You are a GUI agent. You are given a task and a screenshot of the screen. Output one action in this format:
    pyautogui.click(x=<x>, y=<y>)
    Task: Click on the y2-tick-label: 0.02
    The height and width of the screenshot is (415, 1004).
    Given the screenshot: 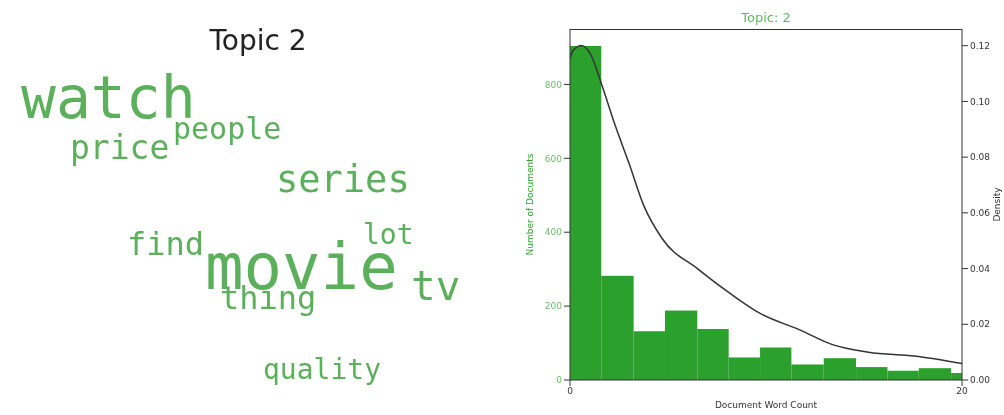 What is the action you would take?
    pyautogui.click(x=980, y=324)
    